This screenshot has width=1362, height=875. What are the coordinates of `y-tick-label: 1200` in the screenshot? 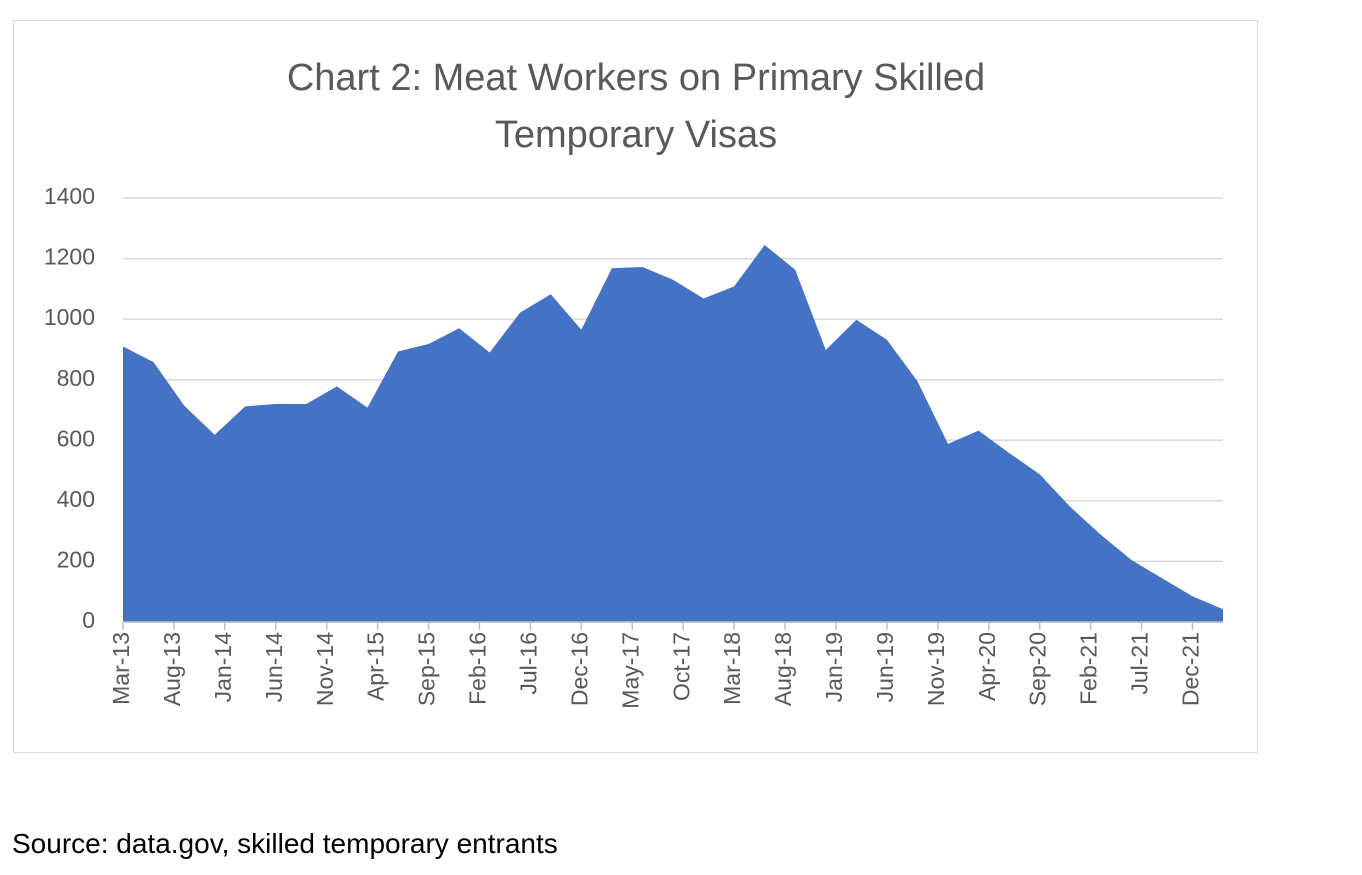 It's located at (69, 257).